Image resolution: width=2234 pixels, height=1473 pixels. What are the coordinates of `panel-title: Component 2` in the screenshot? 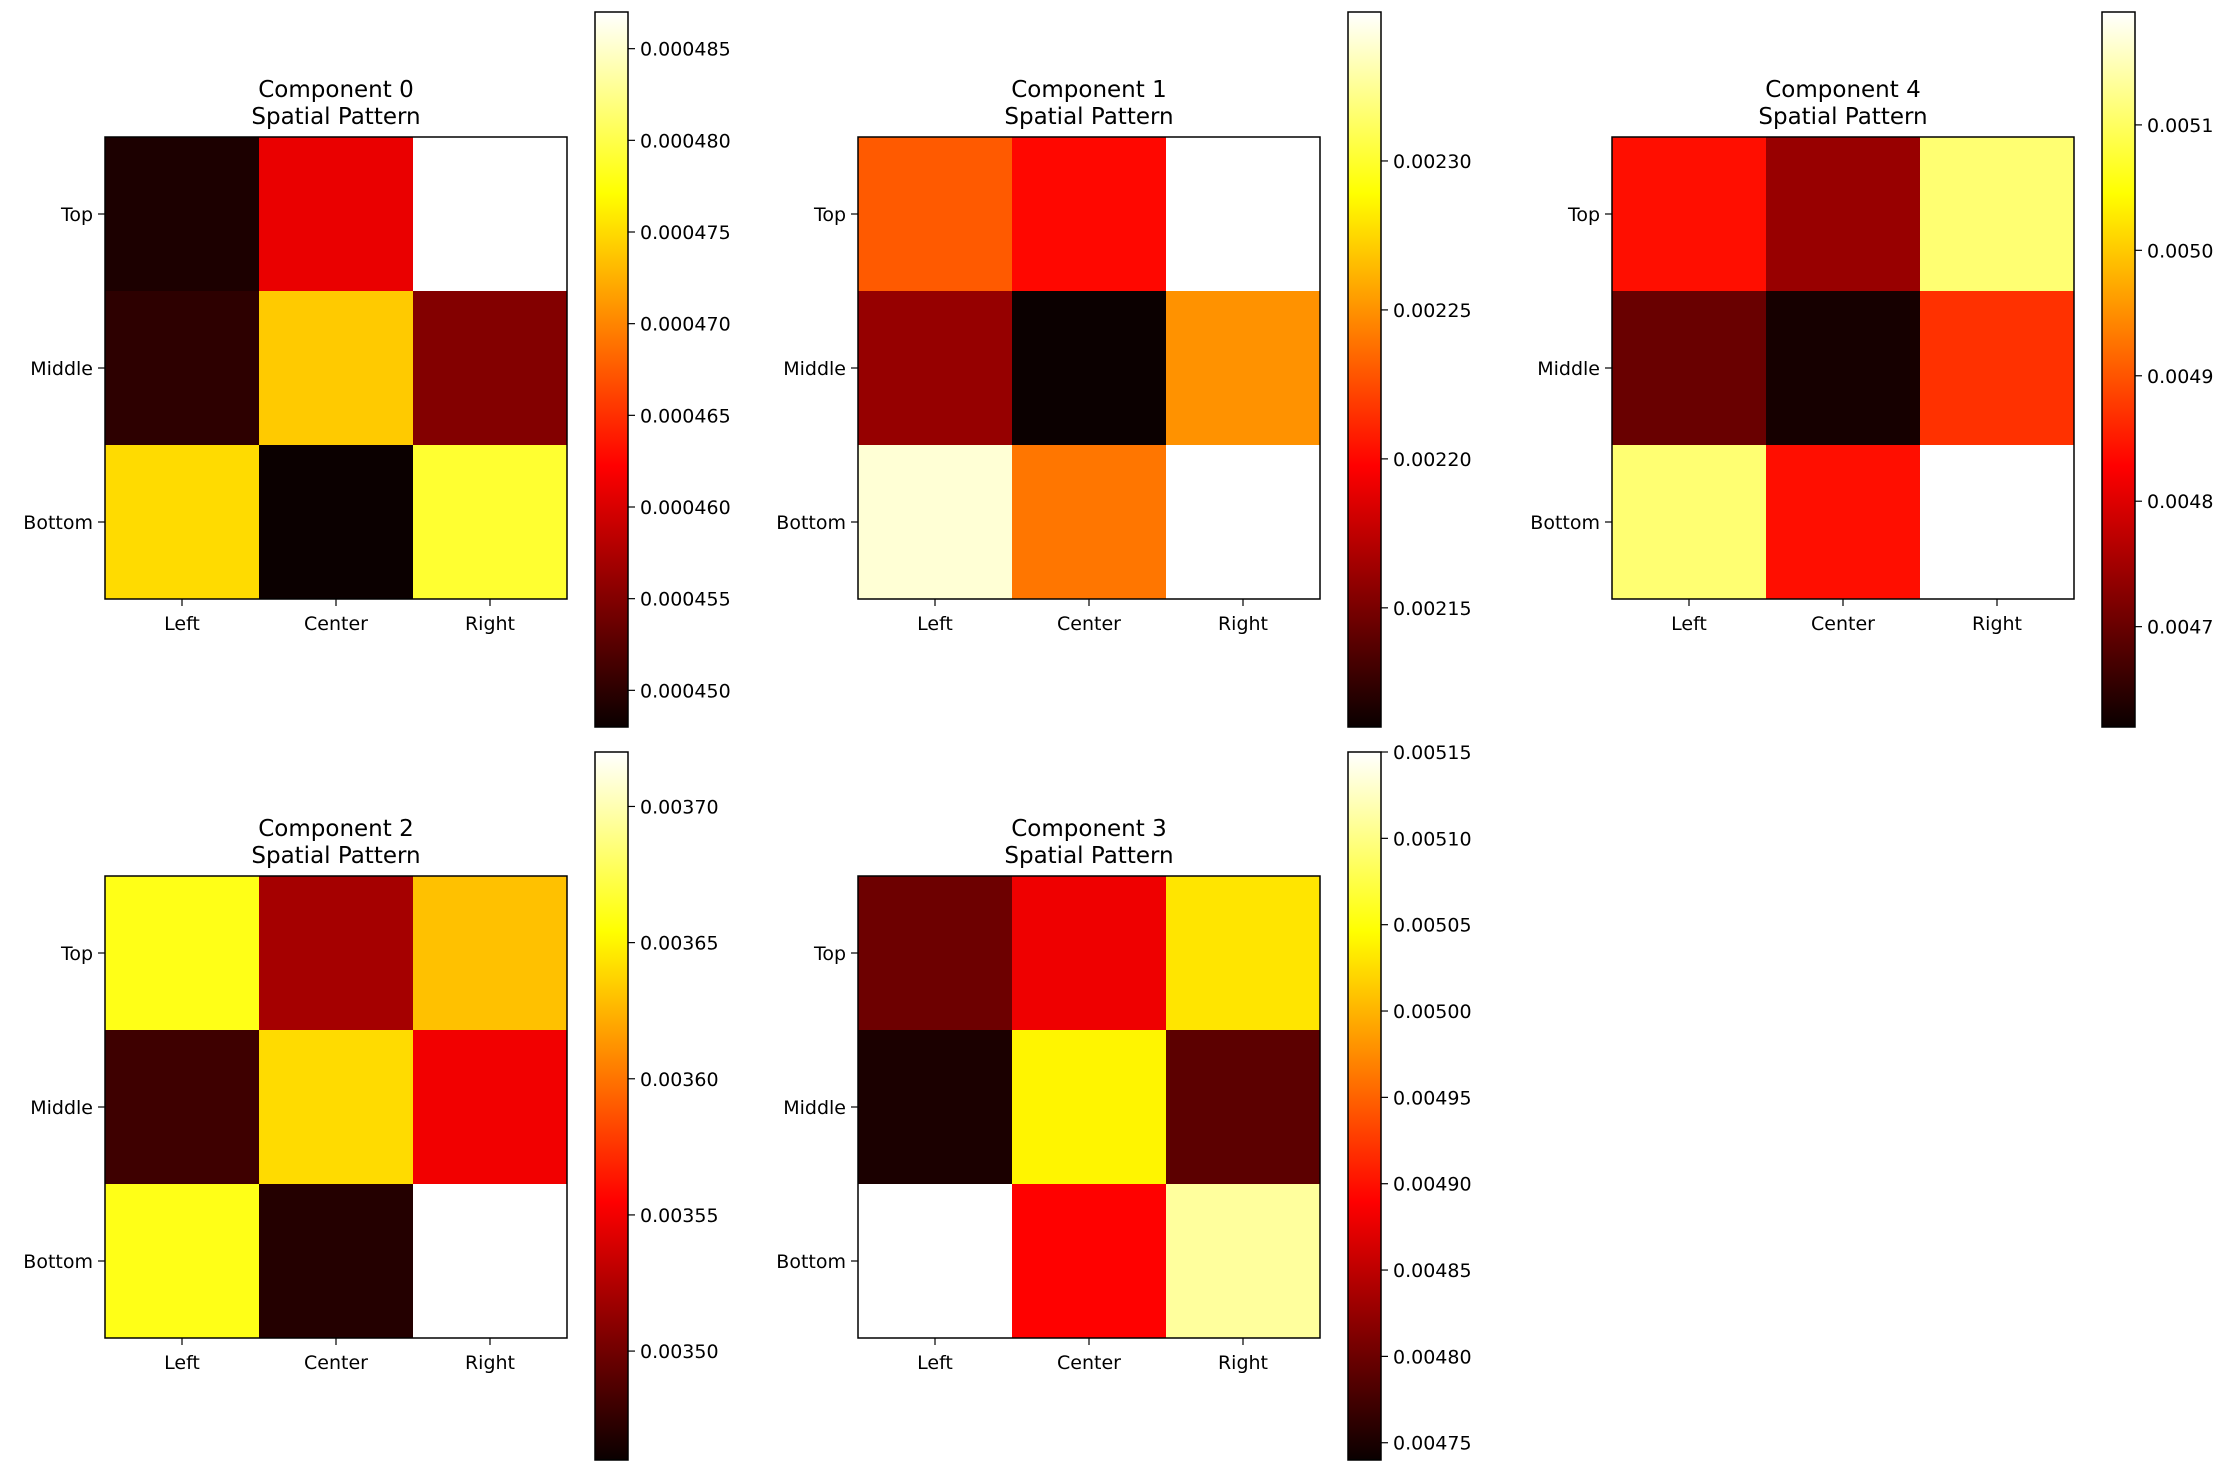 It's located at (335, 829).